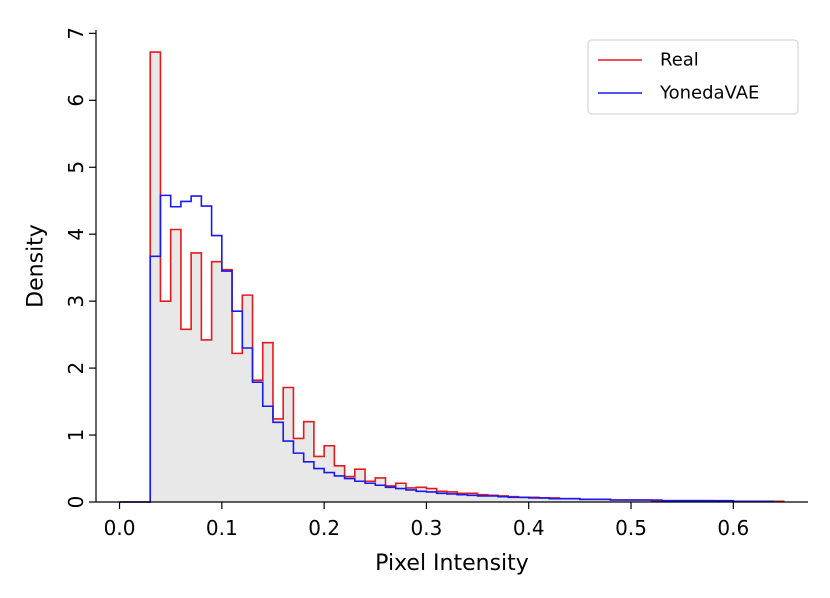 This screenshot has width=830, height=598. What do you see at coordinates (36, 266) in the screenshot?
I see `y-axis-label: Density` at bounding box center [36, 266].